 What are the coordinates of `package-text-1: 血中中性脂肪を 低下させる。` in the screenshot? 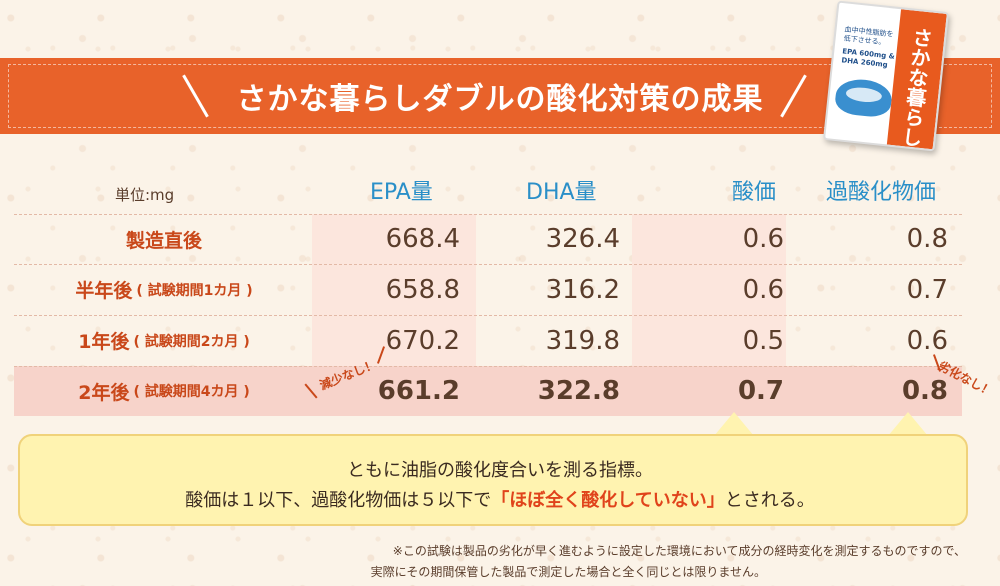 It's located at (868, 36).